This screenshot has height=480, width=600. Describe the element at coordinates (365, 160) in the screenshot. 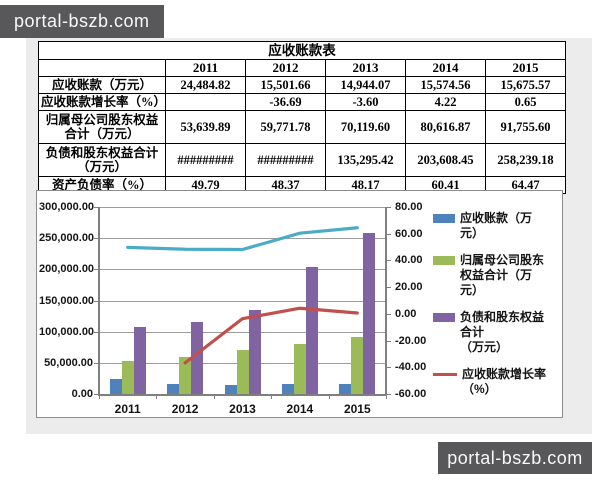

I see `table-cell: 135,295.42` at that location.